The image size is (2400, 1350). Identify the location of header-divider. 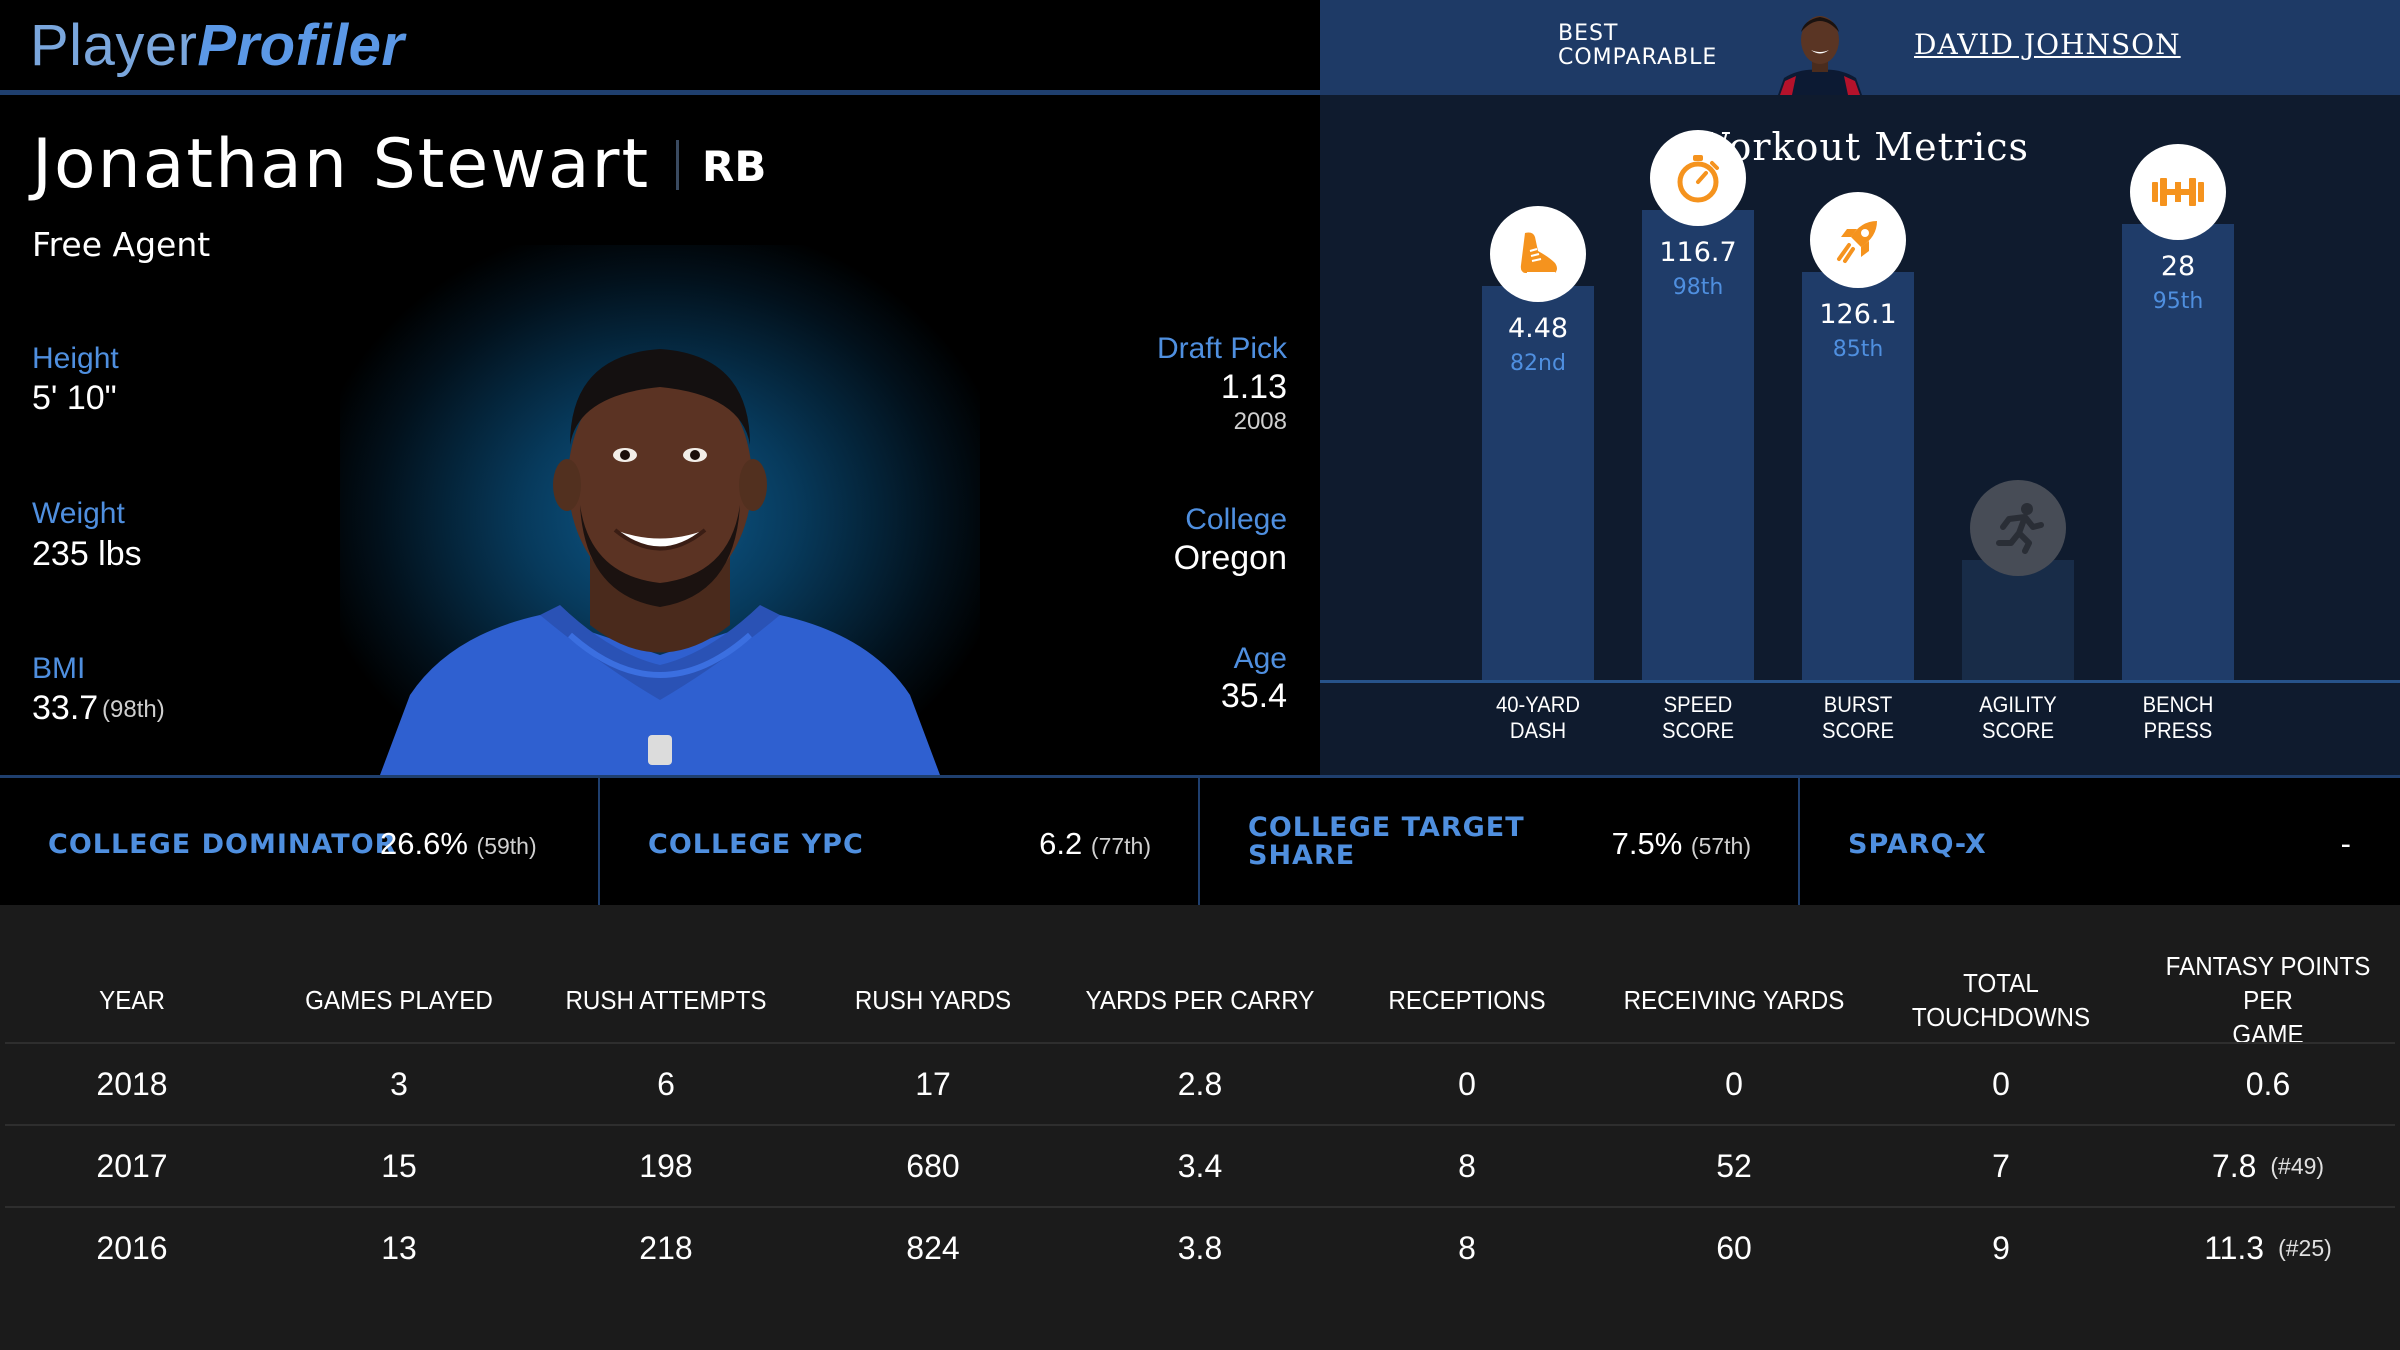
(660, 92).